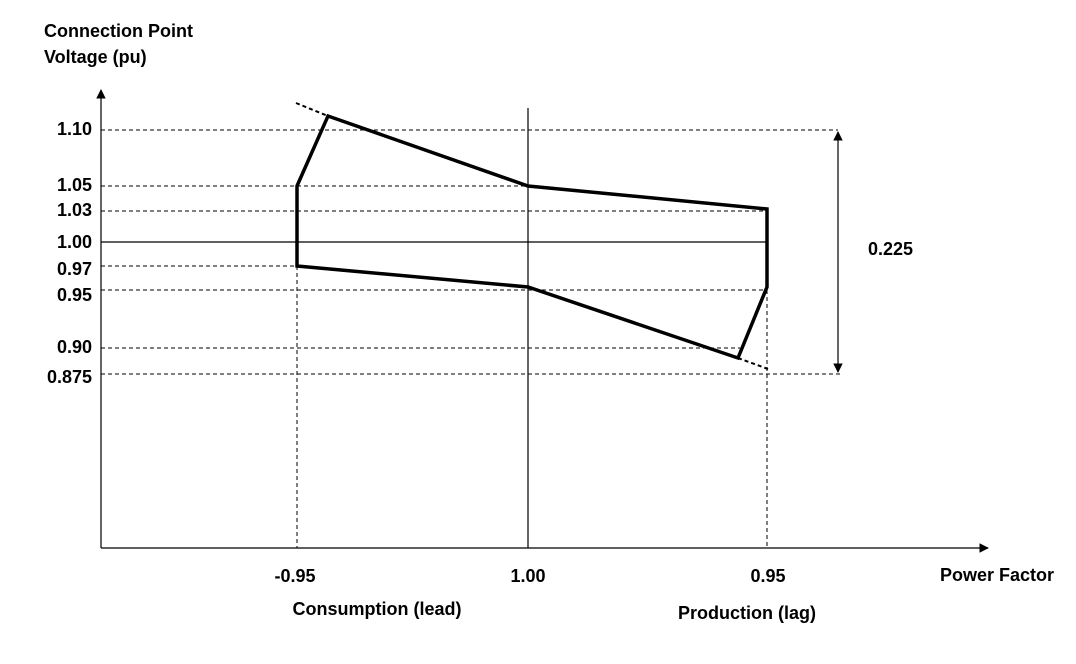 This screenshot has width=1076, height=664. What do you see at coordinates (997, 575) in the screenshot?
I see `x-axis-title: Power Factor` at bounding box center [997, 575].